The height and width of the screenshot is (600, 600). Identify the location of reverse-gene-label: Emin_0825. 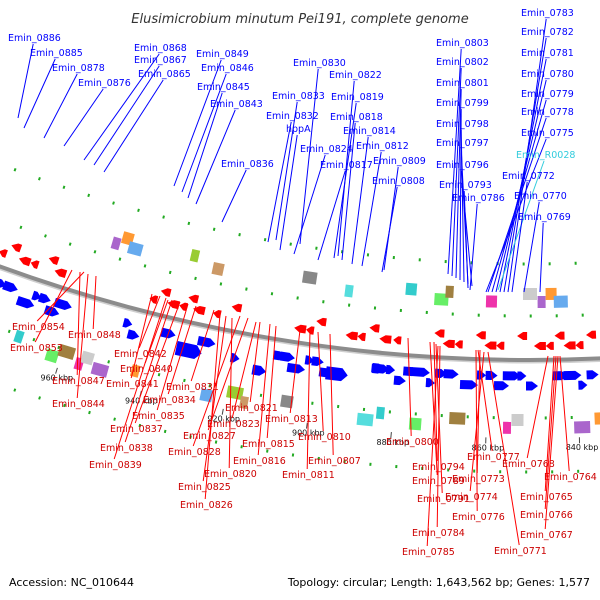
(204, 487).